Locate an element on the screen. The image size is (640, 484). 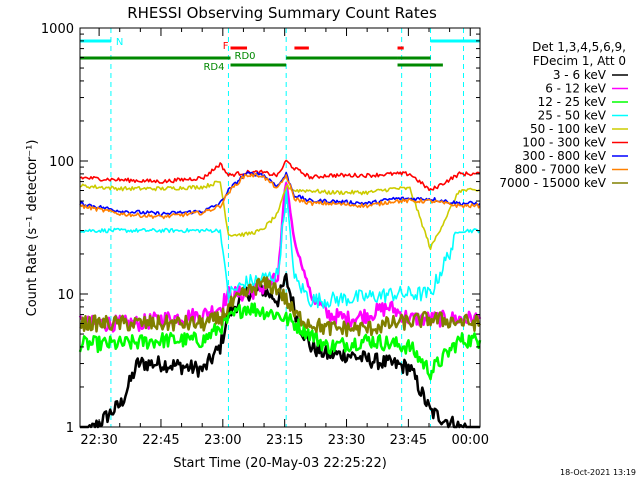
y-tick-label: 1 is located at coordinates (70, 428).